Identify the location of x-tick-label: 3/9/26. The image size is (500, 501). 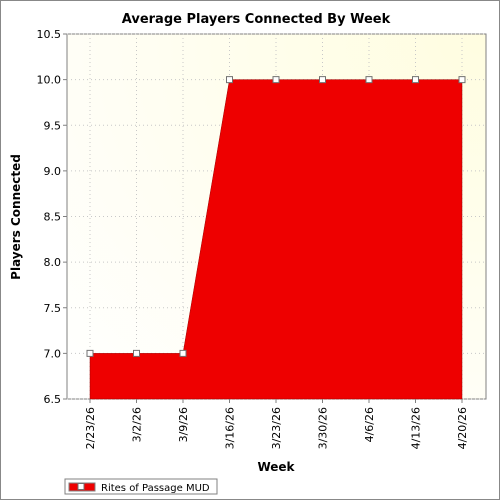
(183, 424).